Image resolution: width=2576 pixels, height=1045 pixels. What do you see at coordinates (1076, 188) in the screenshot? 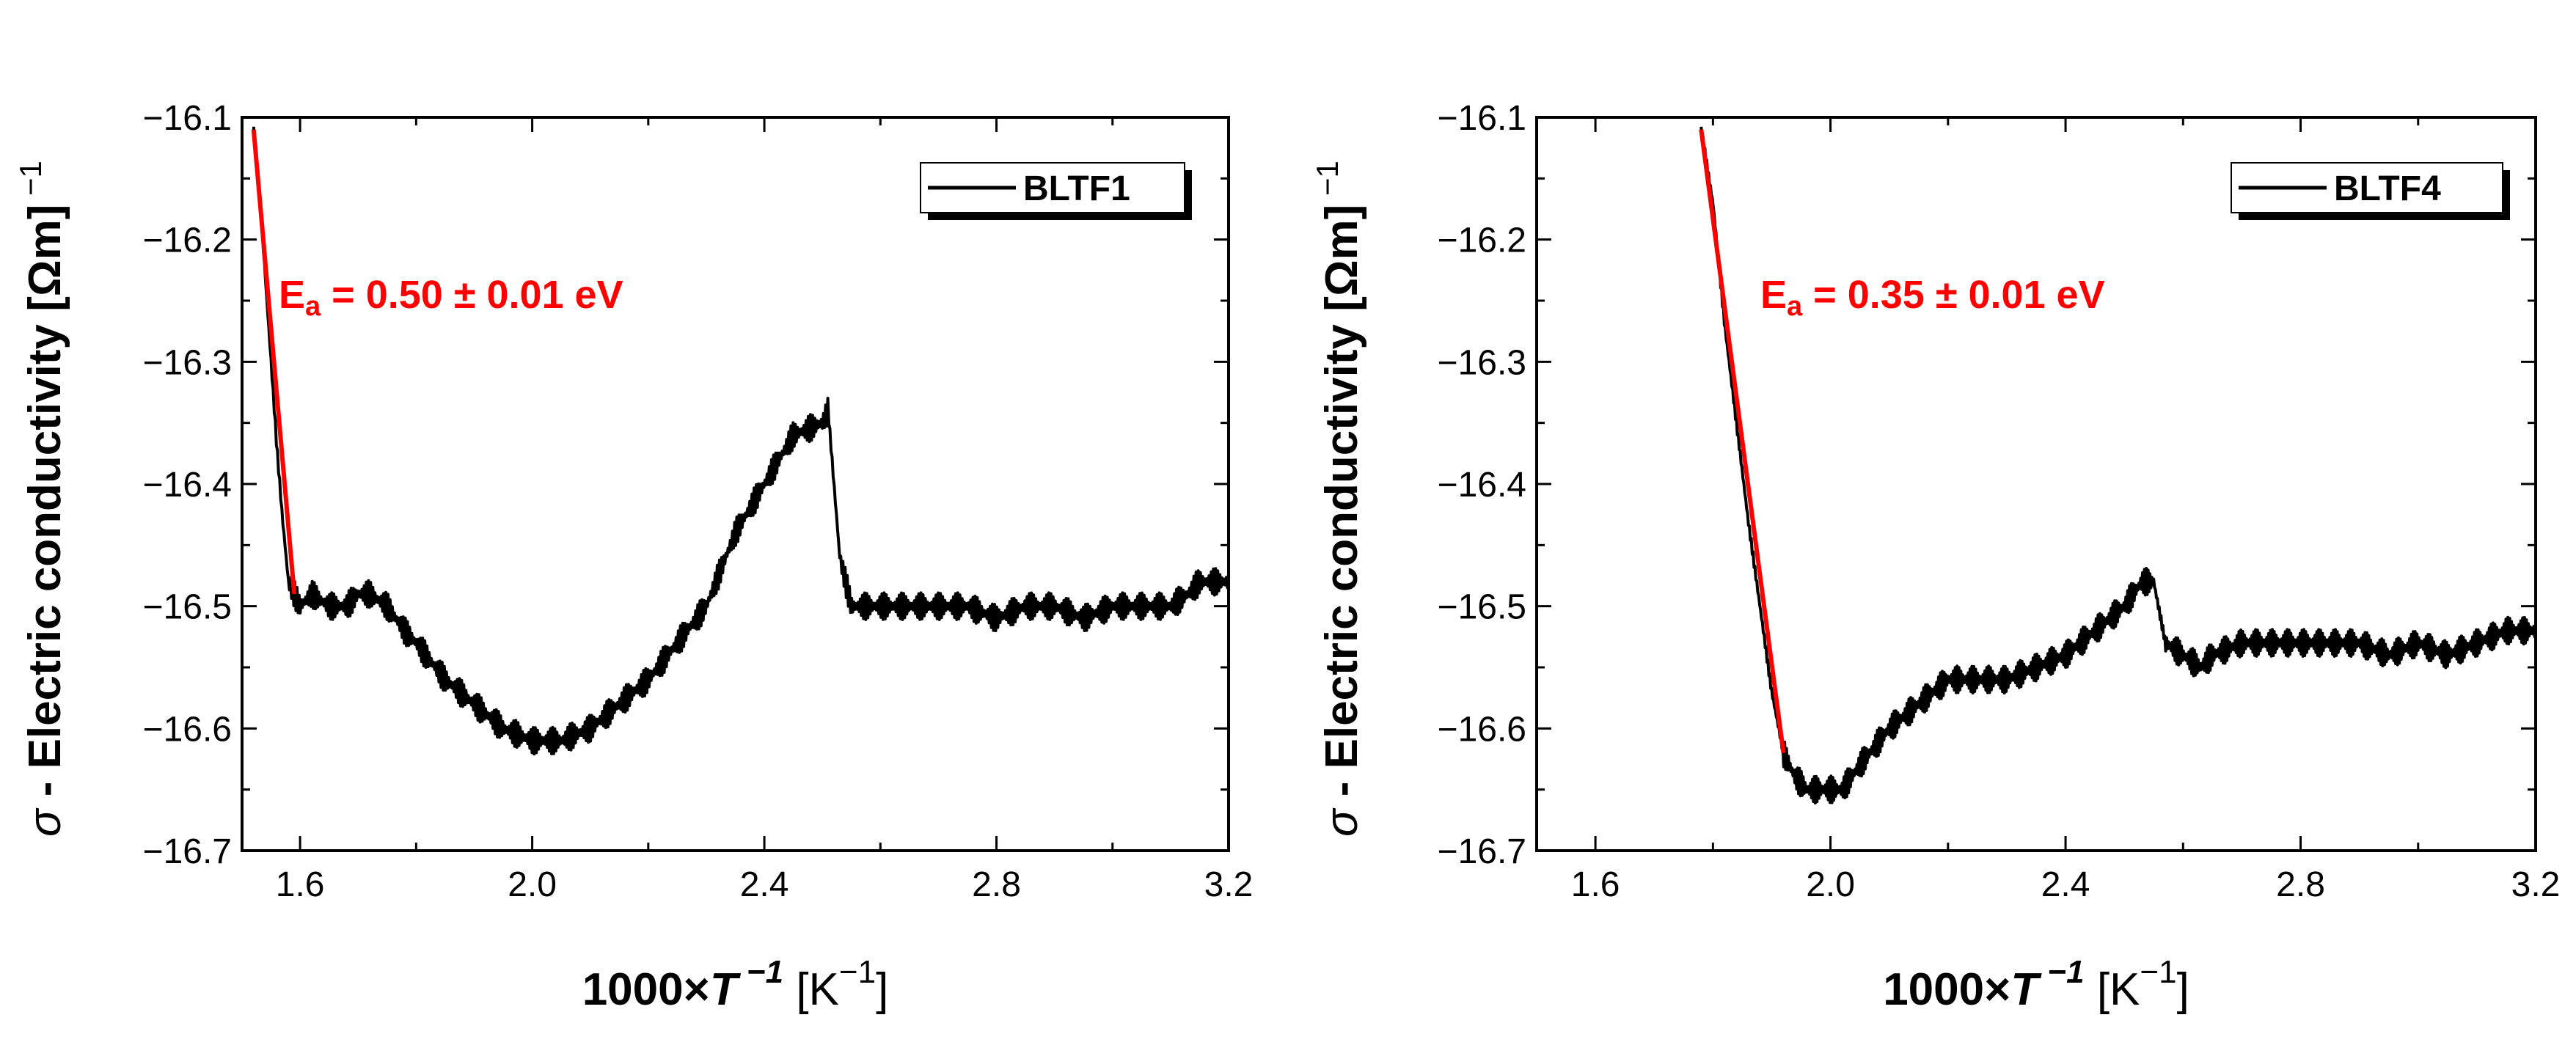
I see `legend-label: BLTF1` at bounding box center [1076, 188].